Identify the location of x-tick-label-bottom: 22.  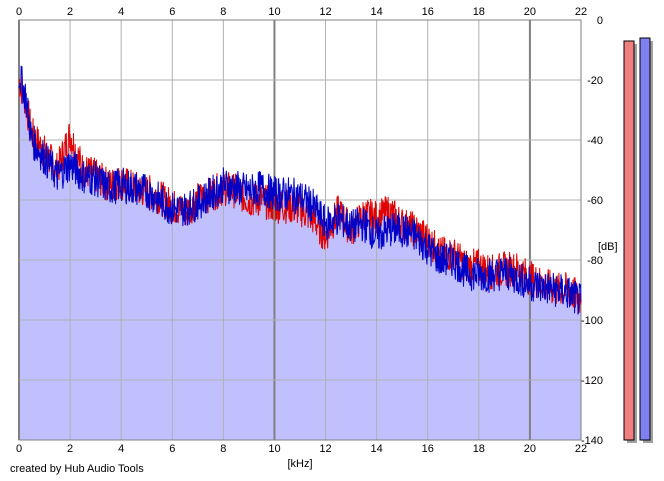
(581, 449).